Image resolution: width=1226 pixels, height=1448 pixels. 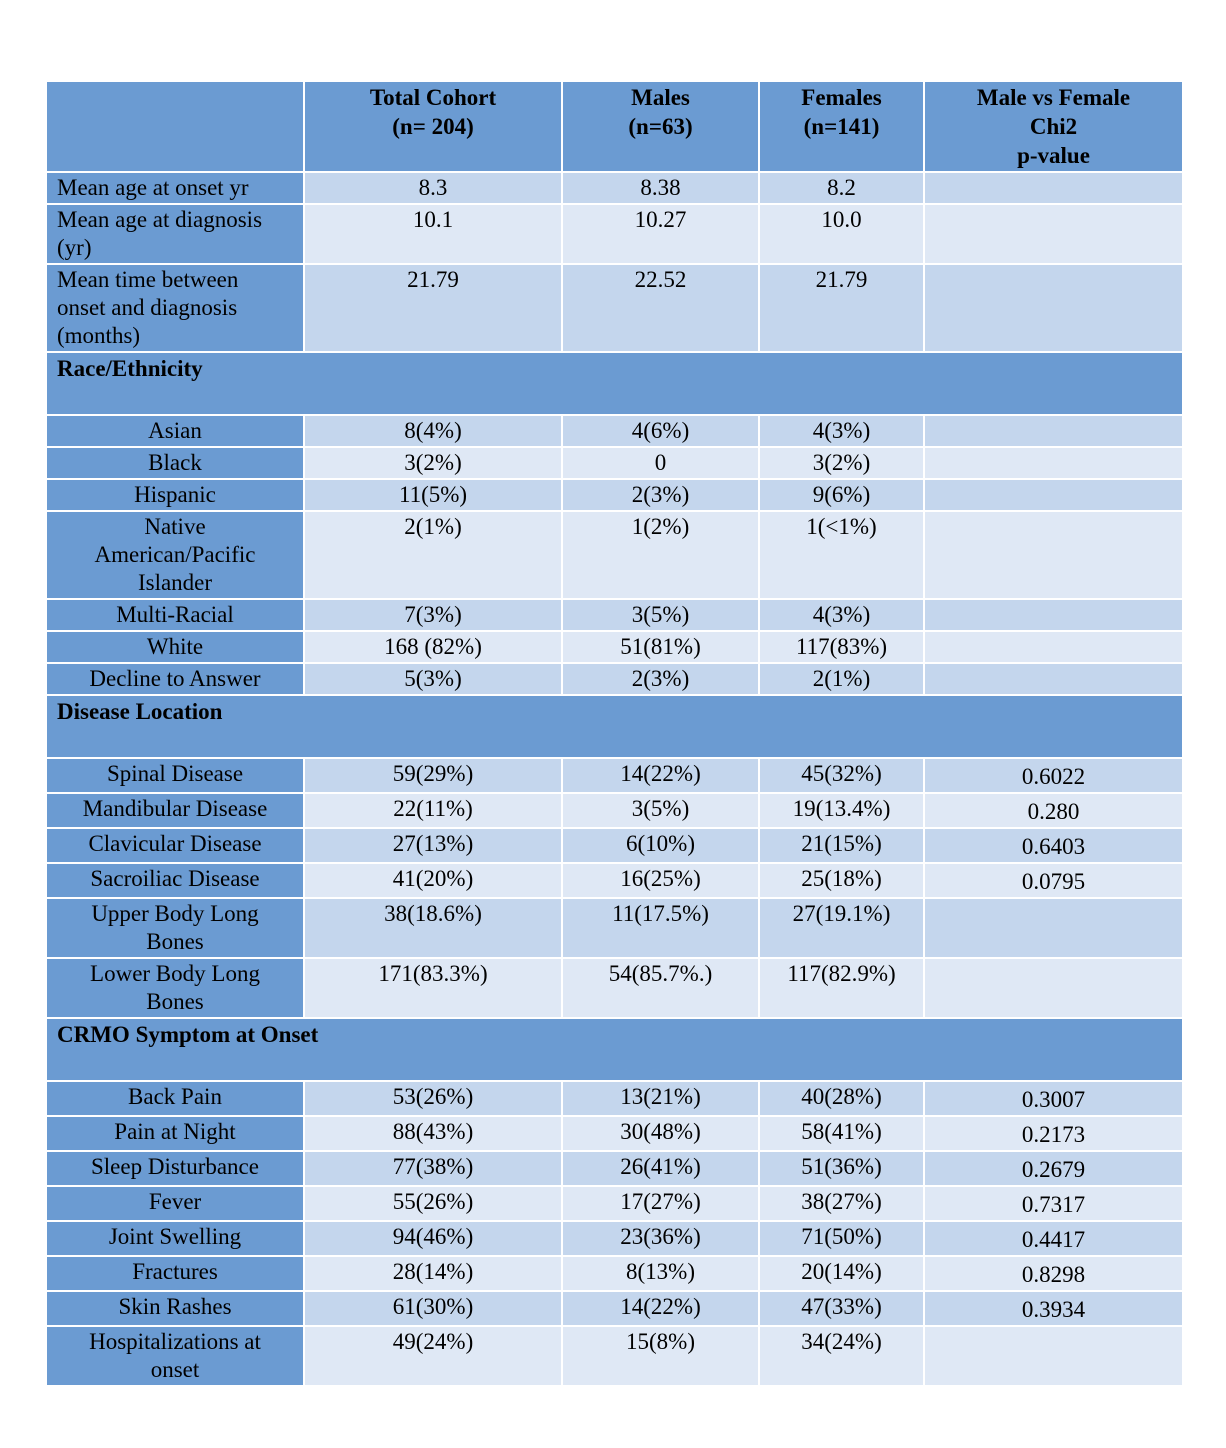 What do you see at coordinates (160, 219) in the screenshot?
I see `text-line: Mean age at diagnosis` at bounding box center [160, 219].